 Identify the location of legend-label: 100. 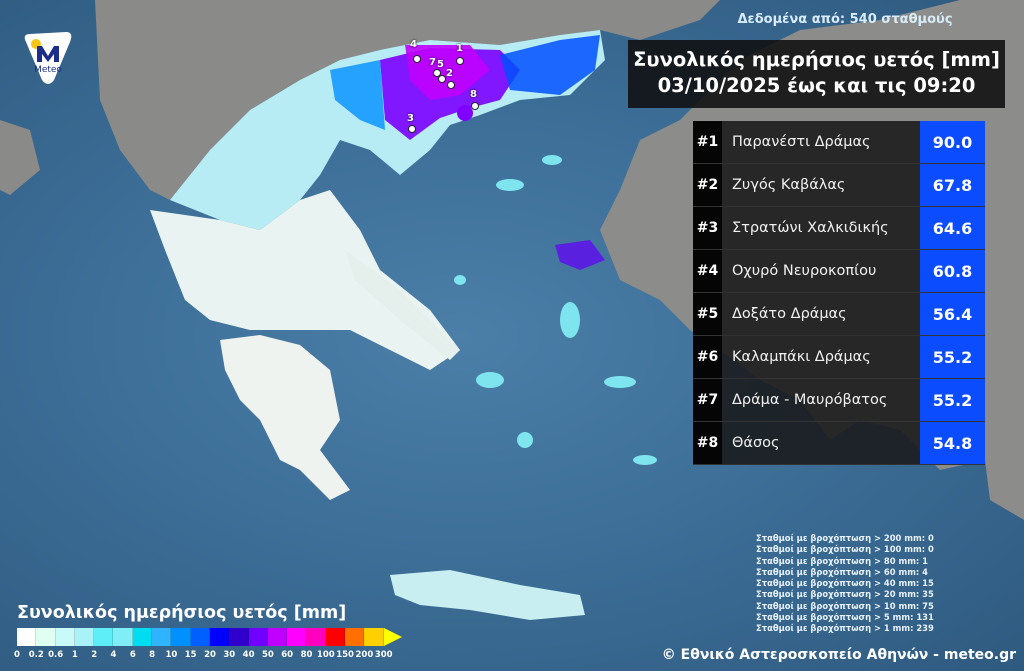
(325, 655).